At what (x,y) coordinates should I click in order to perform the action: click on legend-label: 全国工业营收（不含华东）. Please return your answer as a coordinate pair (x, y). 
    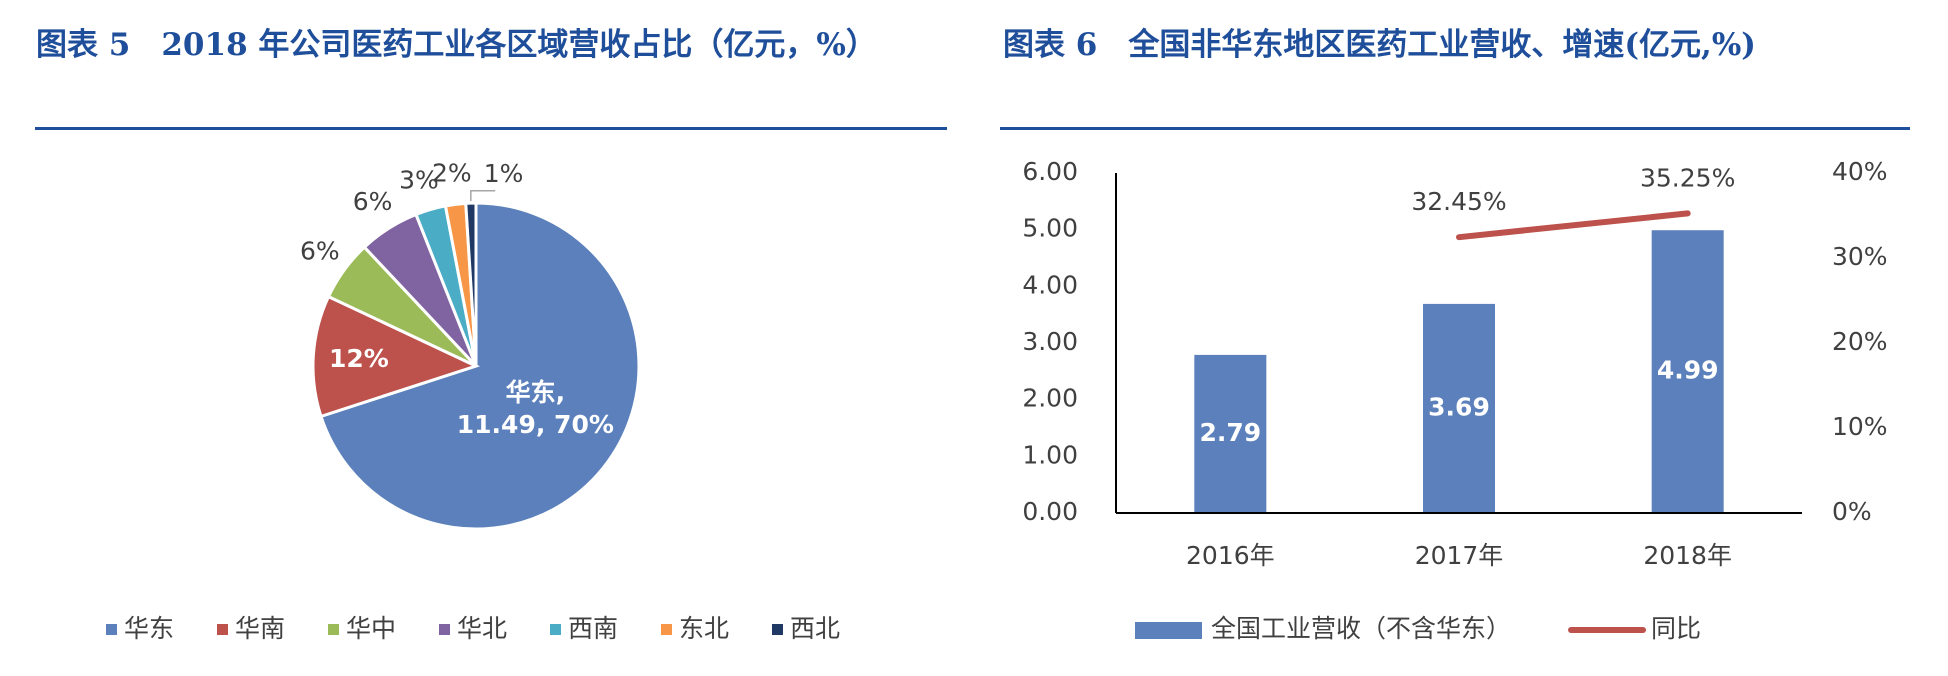
    Looking at the image, I should click on (1361, 628).